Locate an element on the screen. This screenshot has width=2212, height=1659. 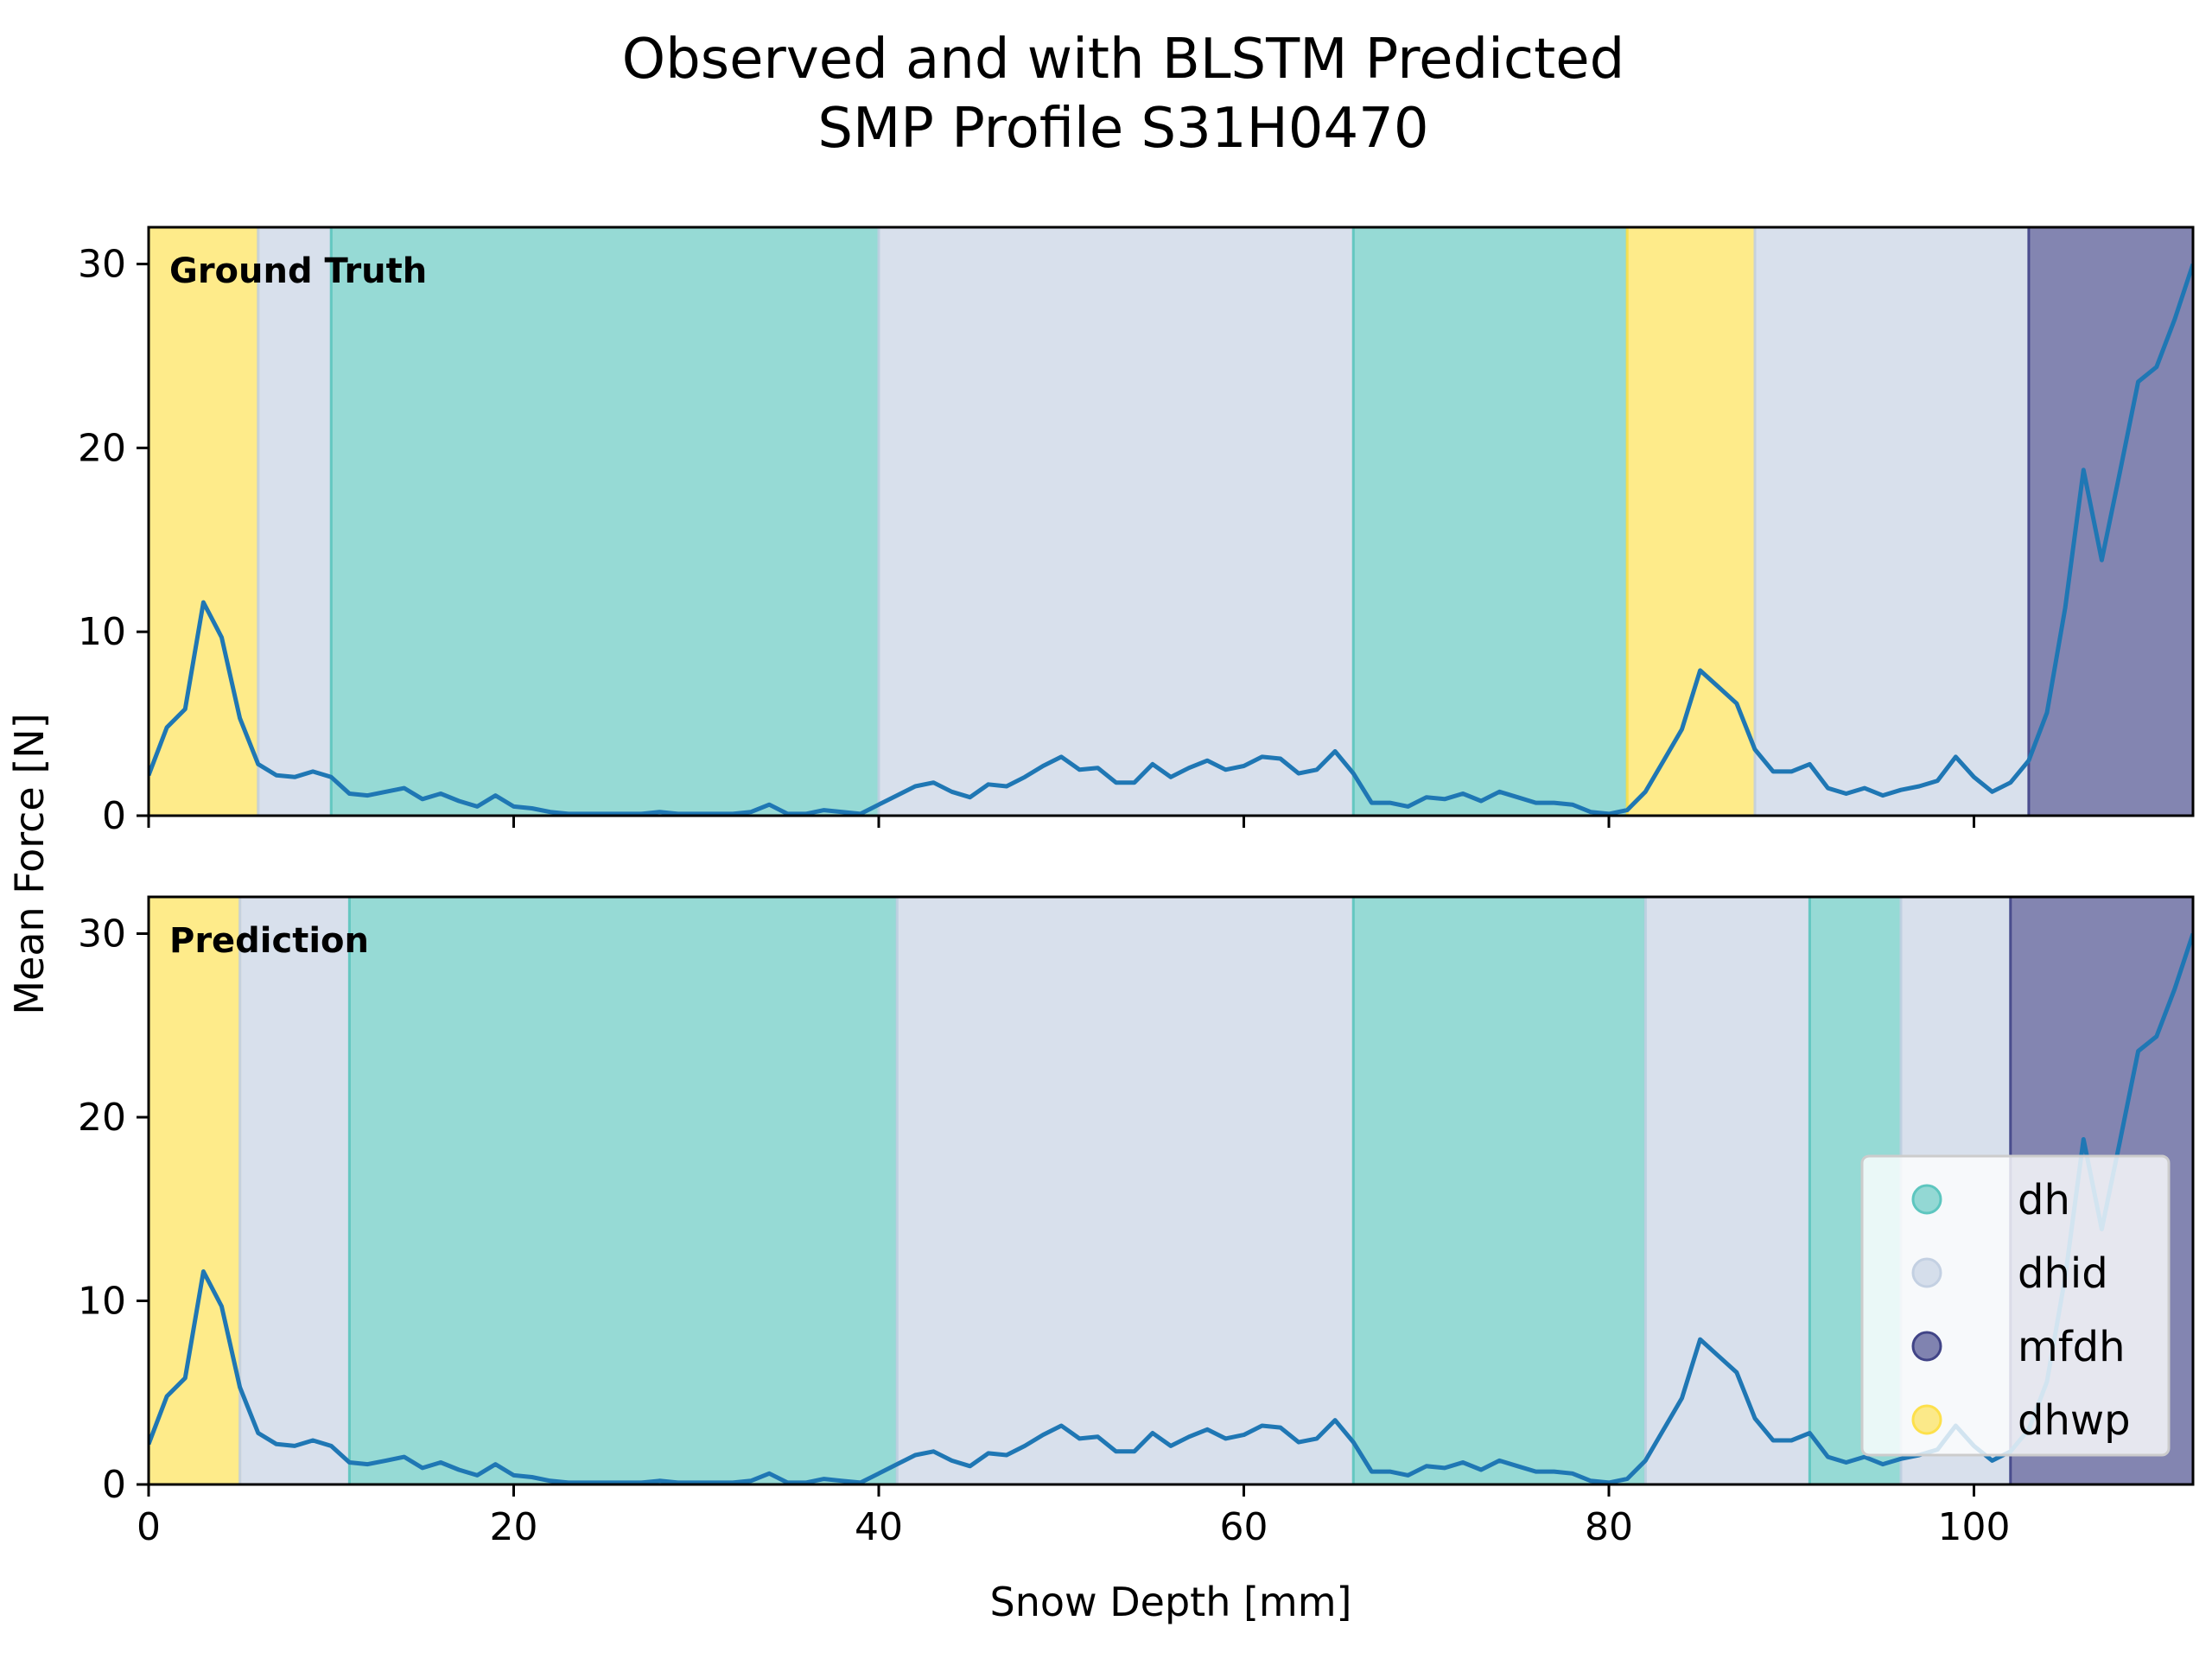
legend-marker-dhwp is located at coordinates (1927, 1419).